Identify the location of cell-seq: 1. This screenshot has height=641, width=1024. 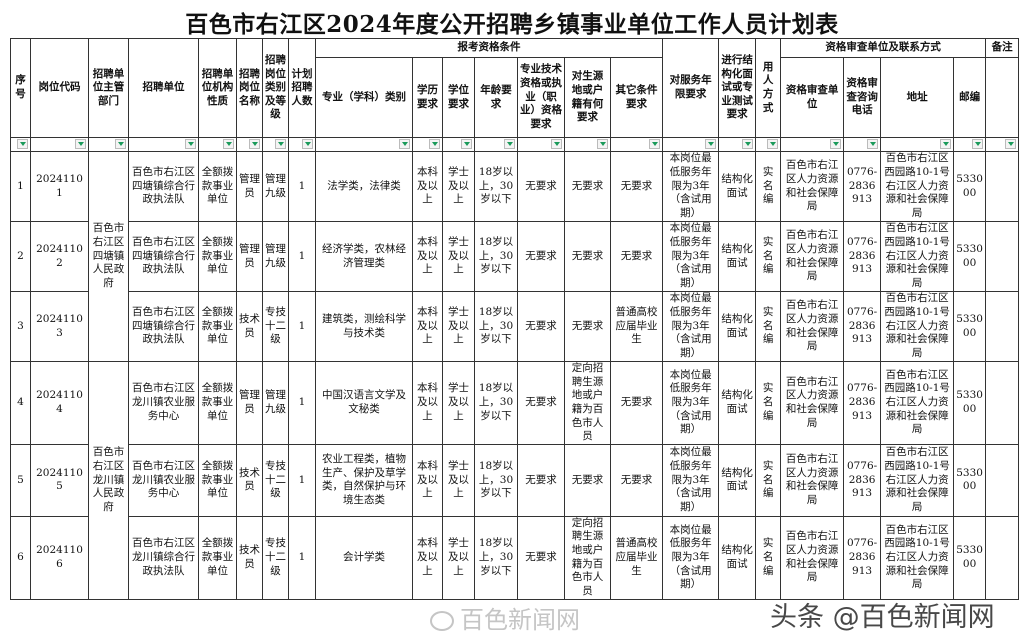
(20, 186).